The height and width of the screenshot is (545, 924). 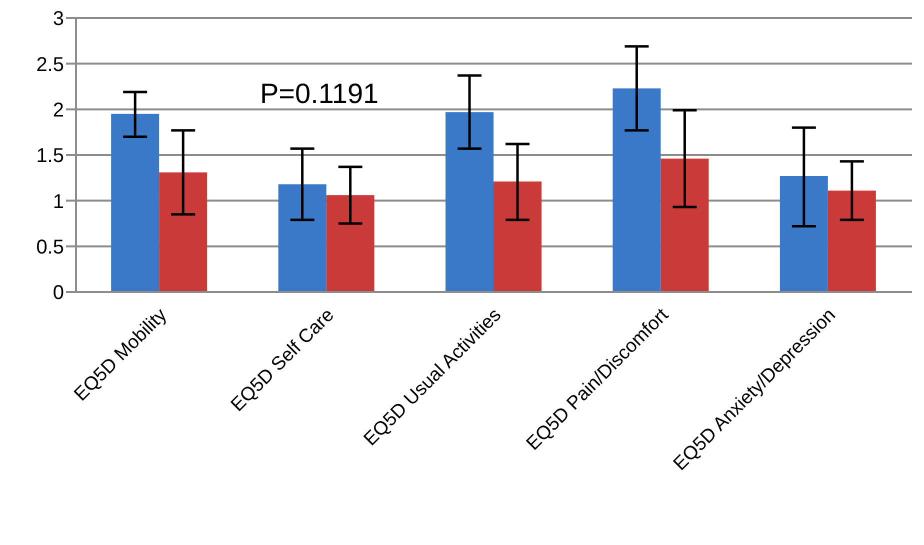 I want to click on y-tick-label: 1.5, so click(x=50, y=156).